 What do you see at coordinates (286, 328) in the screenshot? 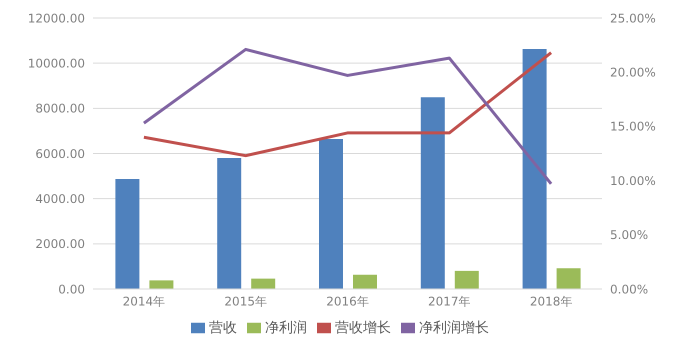
I see `legend-label: 净利润` at bounding box center [286, 328].